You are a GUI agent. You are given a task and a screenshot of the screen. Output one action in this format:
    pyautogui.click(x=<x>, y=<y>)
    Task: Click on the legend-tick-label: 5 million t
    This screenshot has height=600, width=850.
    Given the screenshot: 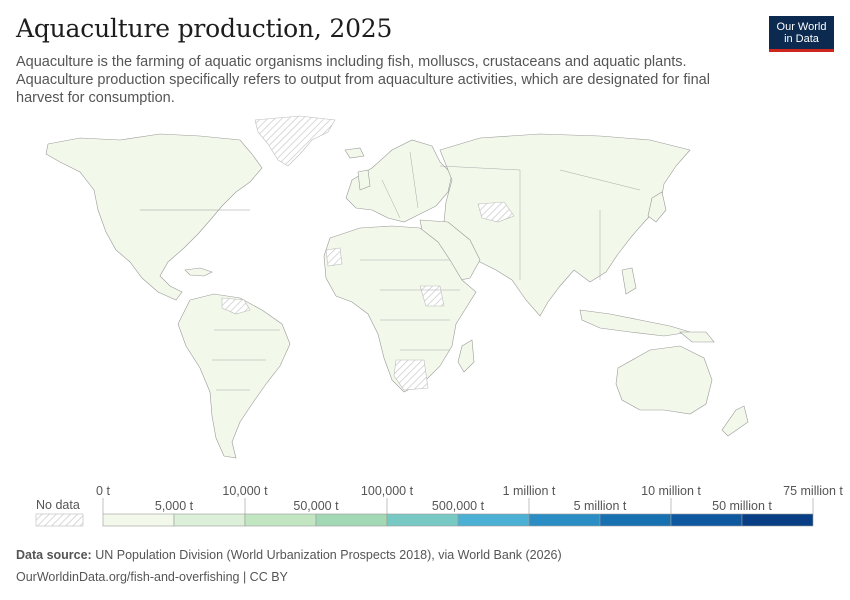 What is the action you would take?
    pyautogui.click(x=600, y=506)
    